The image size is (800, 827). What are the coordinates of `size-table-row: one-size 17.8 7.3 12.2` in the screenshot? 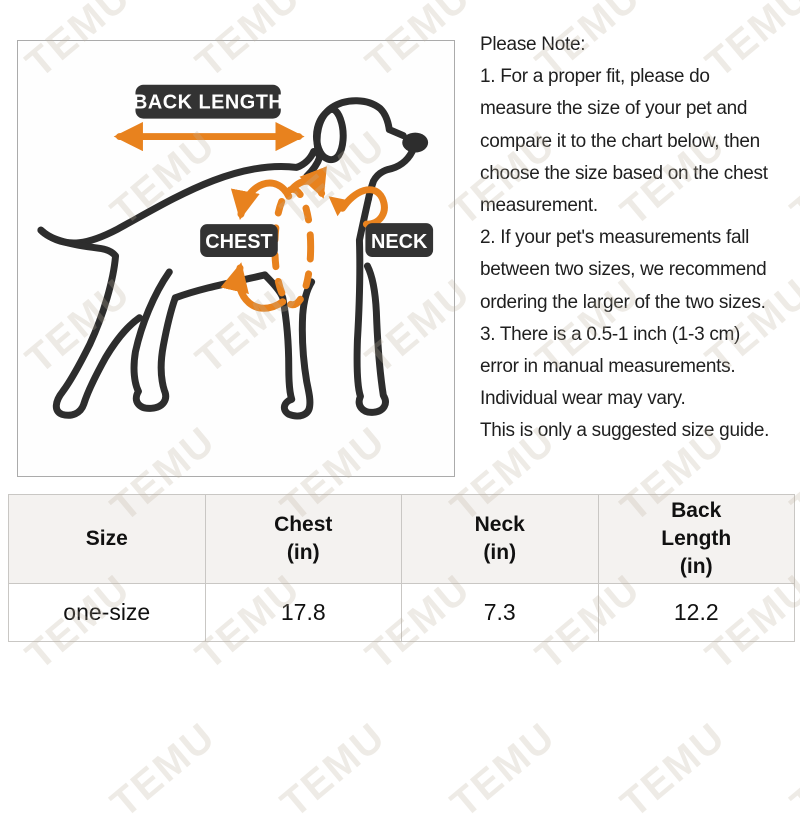 It's located at (401, 612).